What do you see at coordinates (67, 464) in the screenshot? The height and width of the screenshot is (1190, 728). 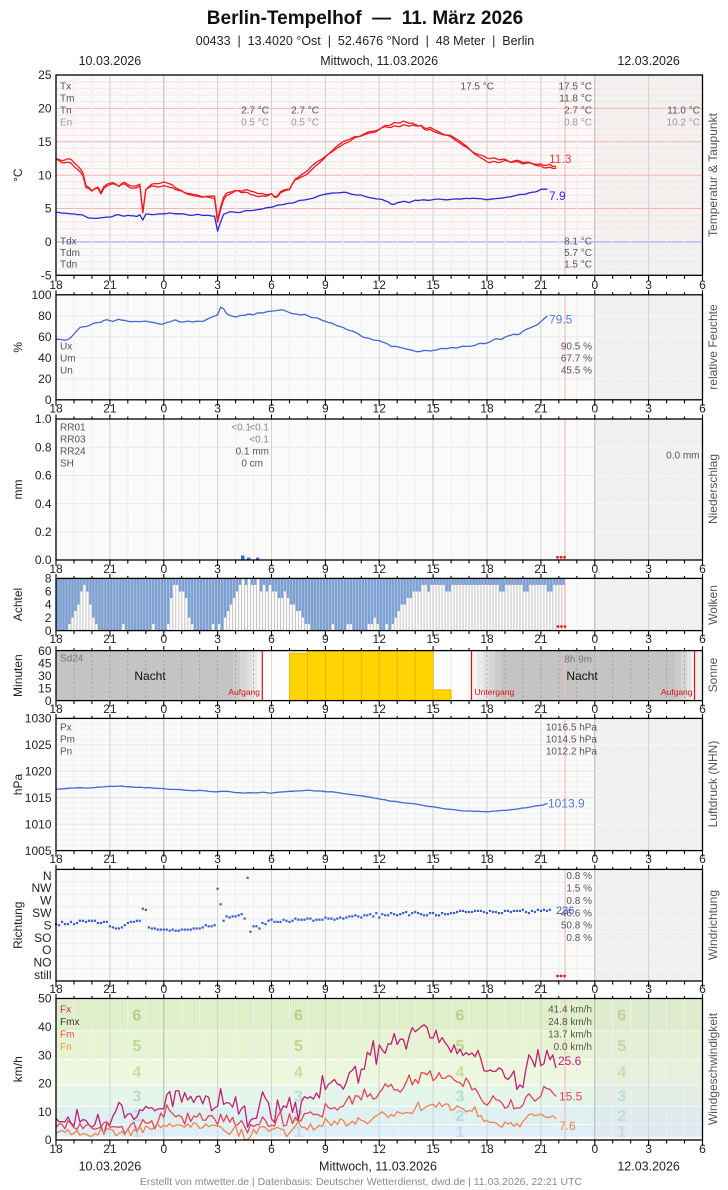 I see `svg-text: SH` at bounding box center [67, 464].